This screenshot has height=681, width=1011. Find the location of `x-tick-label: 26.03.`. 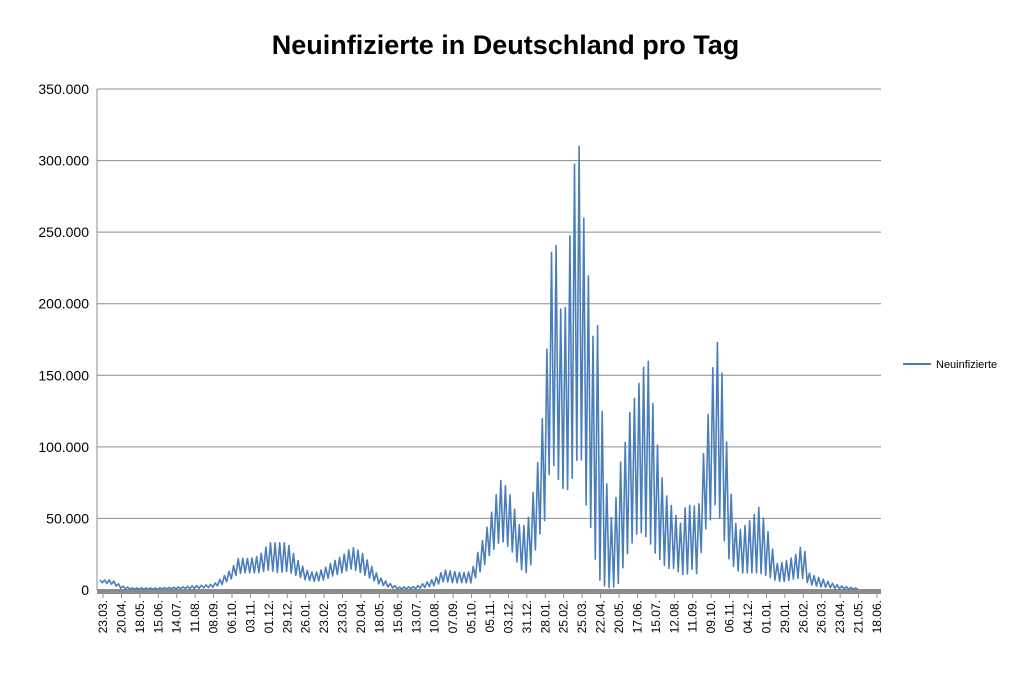

x-tick-label: 26.03. is located at coordinates (822, 616).